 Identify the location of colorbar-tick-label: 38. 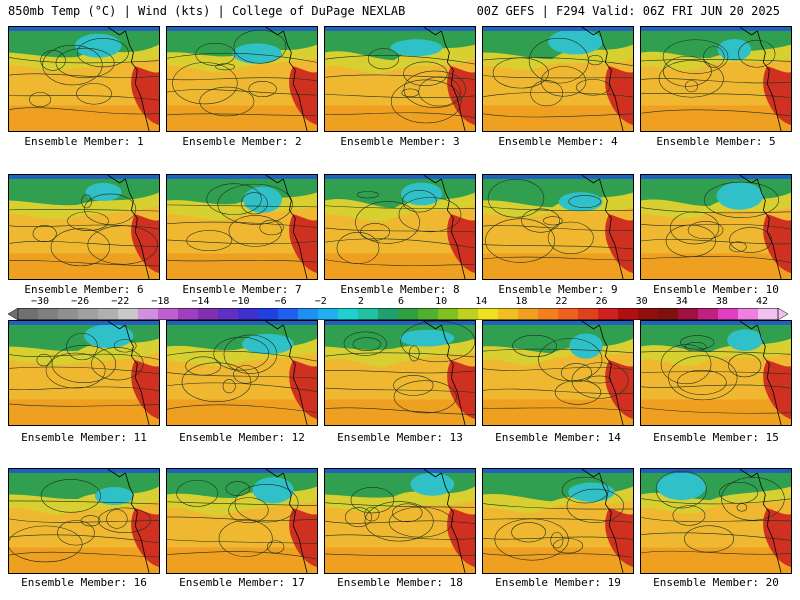
(721, 301).